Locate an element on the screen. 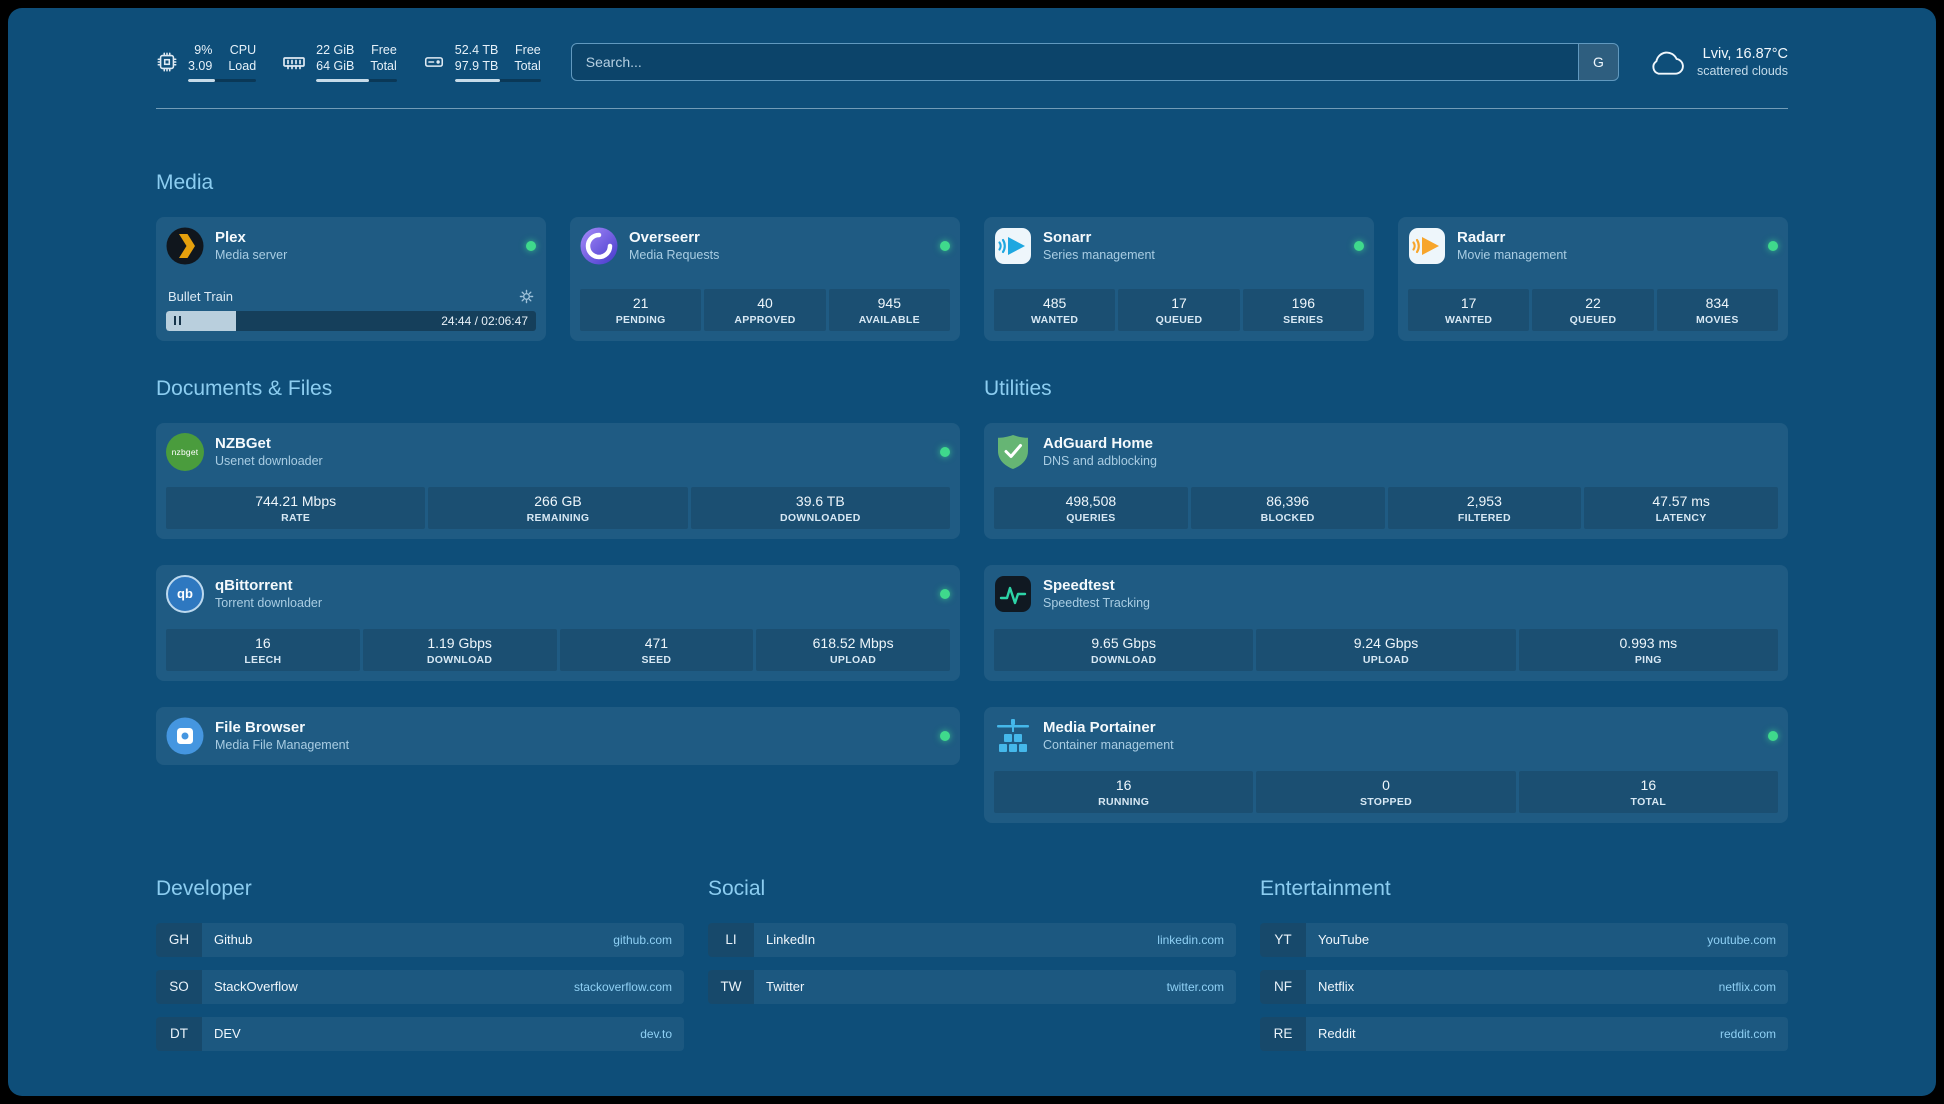 The image size is (1944, 1104). filebrowser-icon is located at coordinates (185, 736).